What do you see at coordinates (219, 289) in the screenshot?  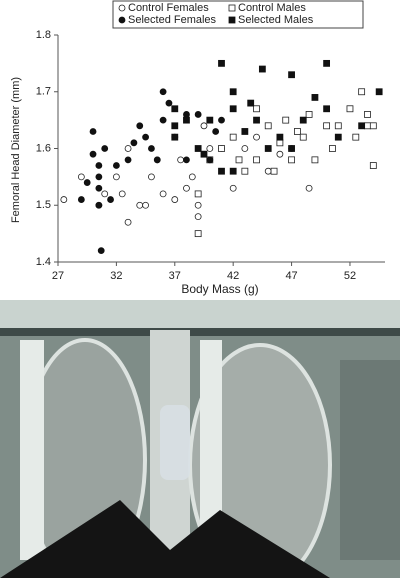 I see `x-axis-label: Body Mass (g)` at bounding box center [219, 289].